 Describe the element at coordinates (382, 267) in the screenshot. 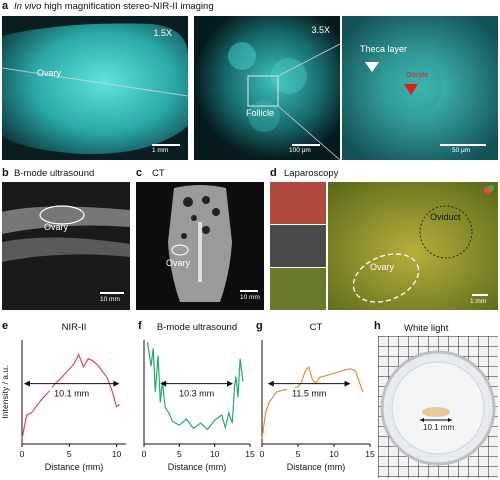

I see `ovary-label-d: Ovary` at that location.